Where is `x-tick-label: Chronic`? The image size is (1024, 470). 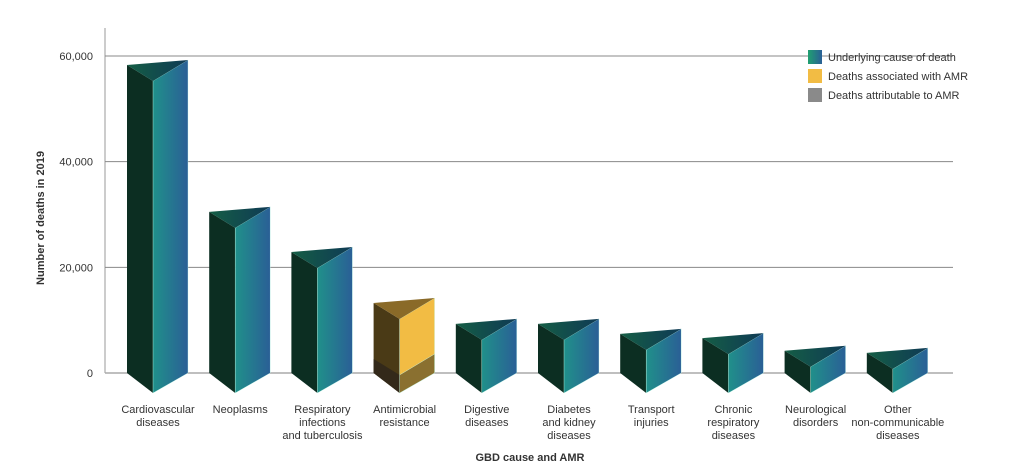
x-tick-label: Chronic is located at coordinates (733, 410).